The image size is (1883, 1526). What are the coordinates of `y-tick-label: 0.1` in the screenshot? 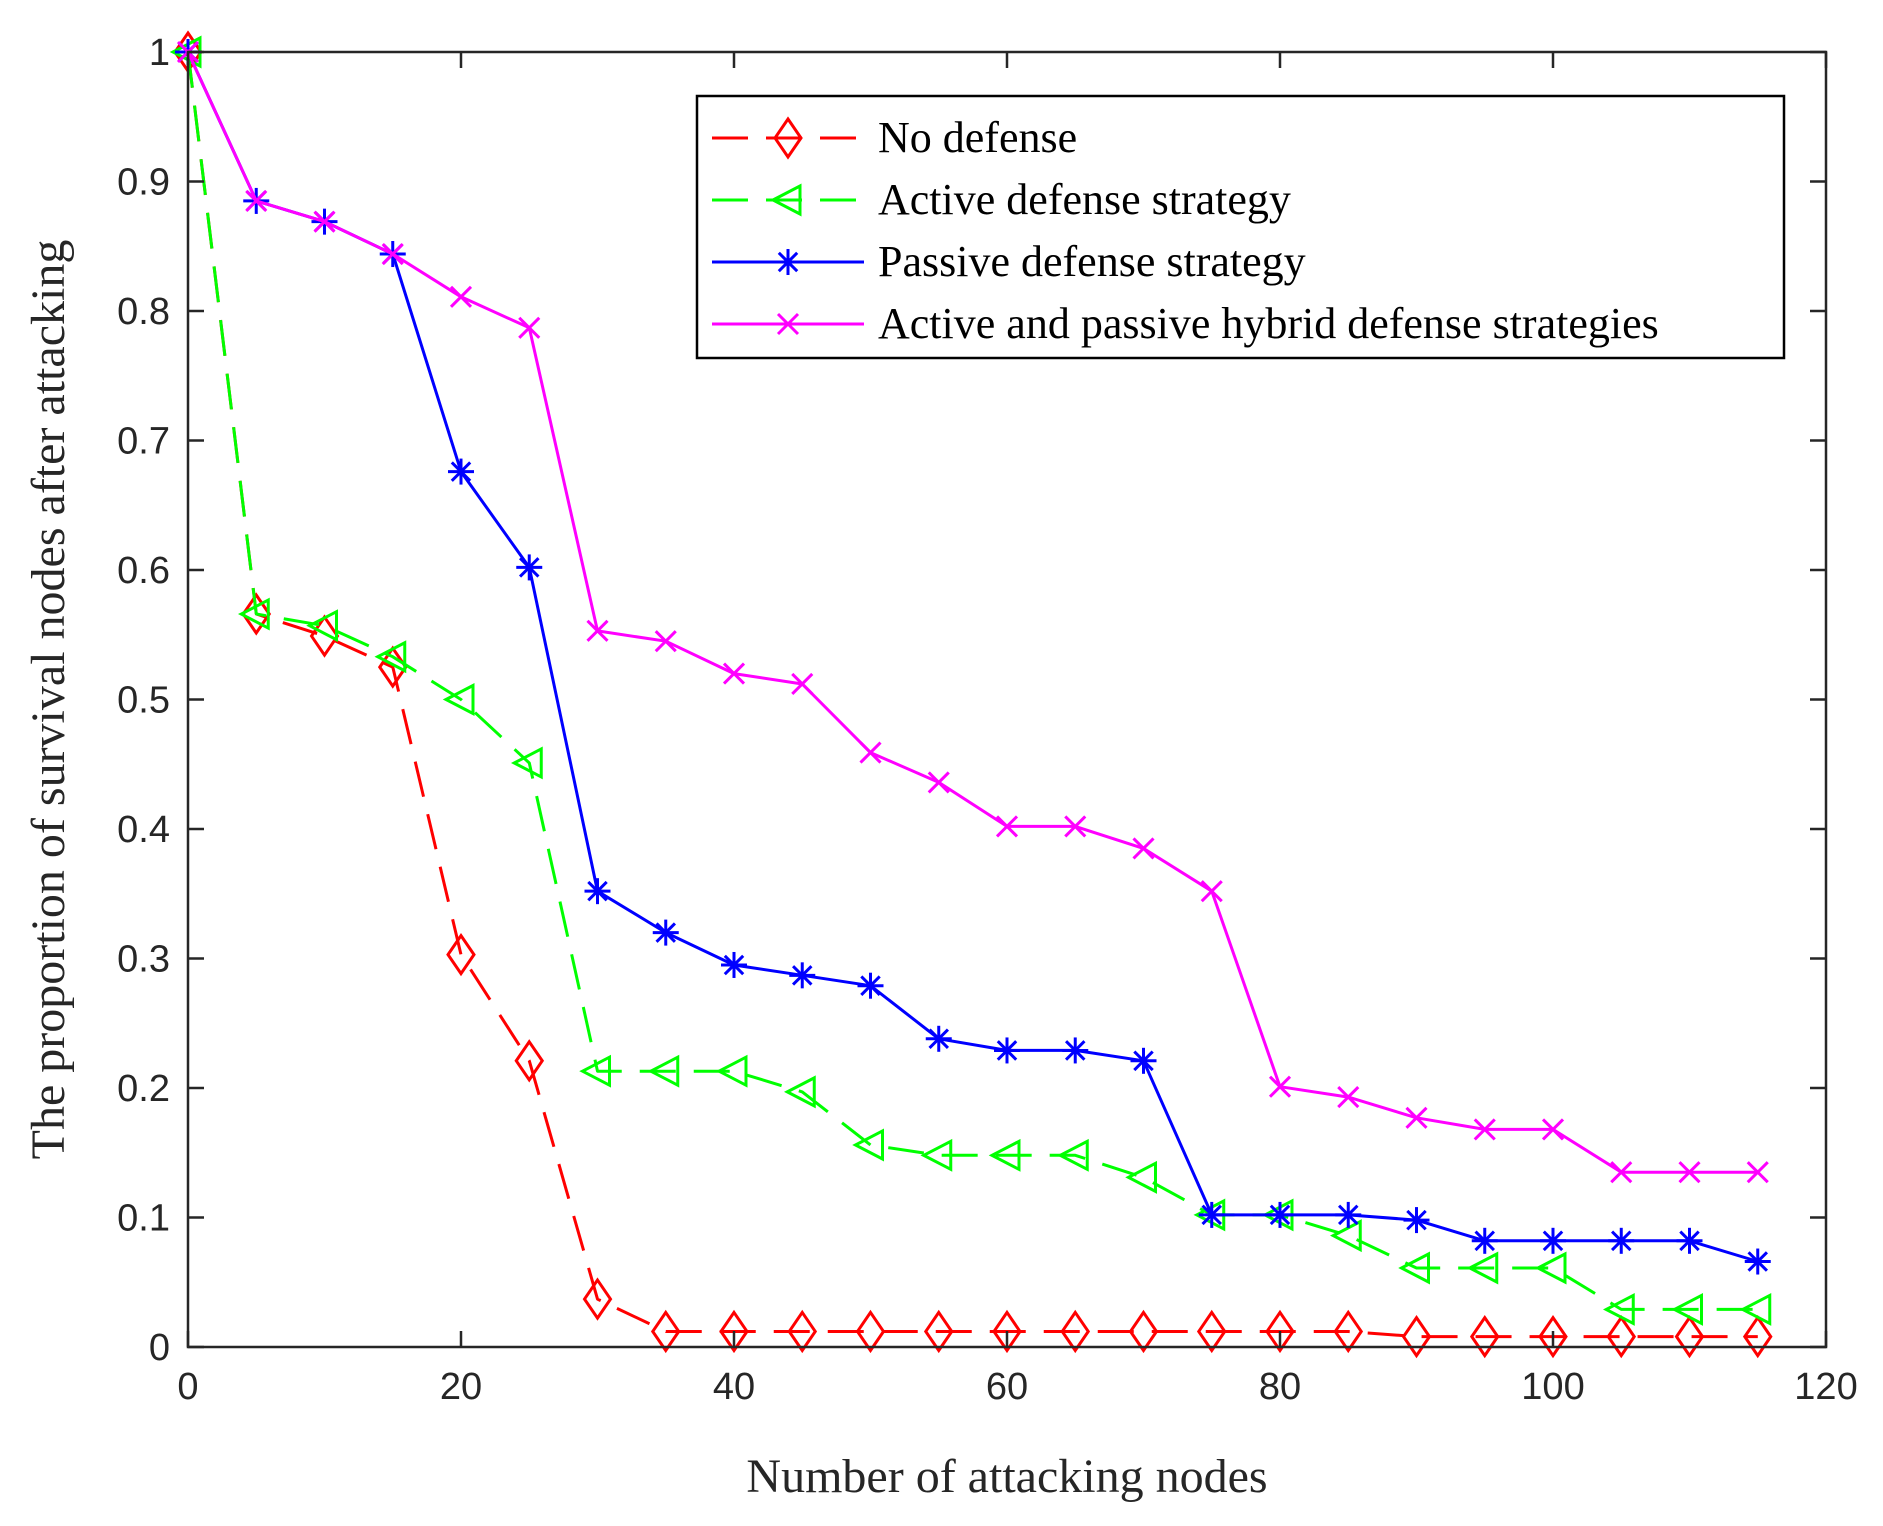 It's located at (143, 1219).